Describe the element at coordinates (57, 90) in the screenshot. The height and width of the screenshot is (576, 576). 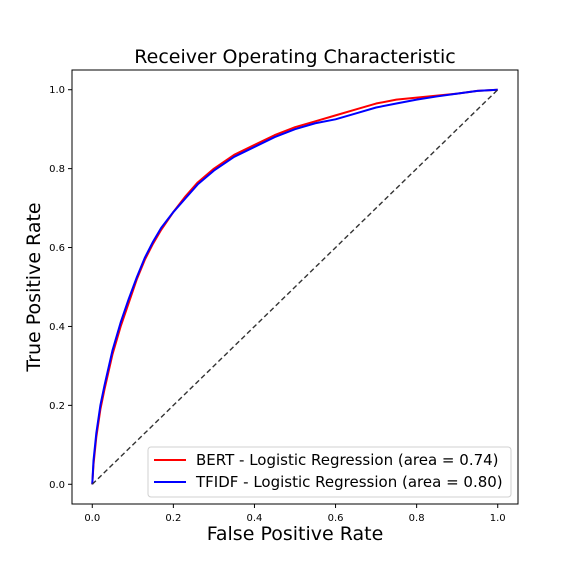
I see `y-tick-label: 1.0` at that location.